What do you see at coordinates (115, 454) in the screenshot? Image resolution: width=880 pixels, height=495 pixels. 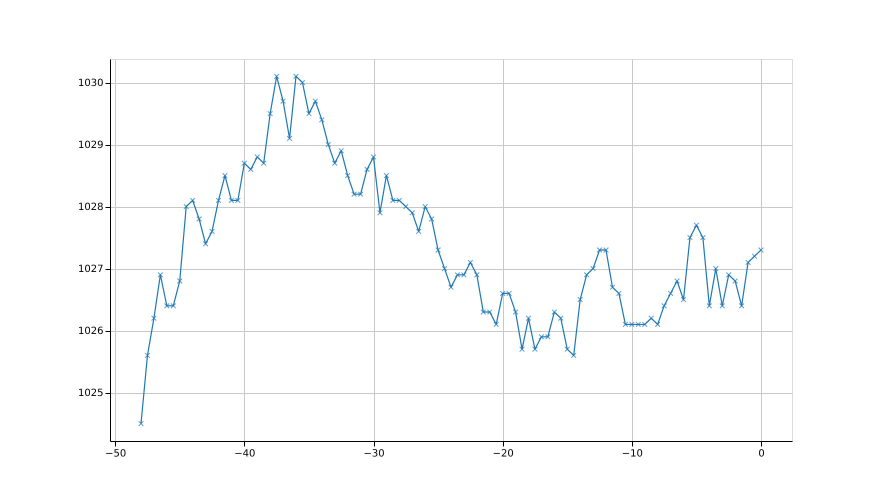 I see `x-tick-label: −50` at bounding box center [115, 454].